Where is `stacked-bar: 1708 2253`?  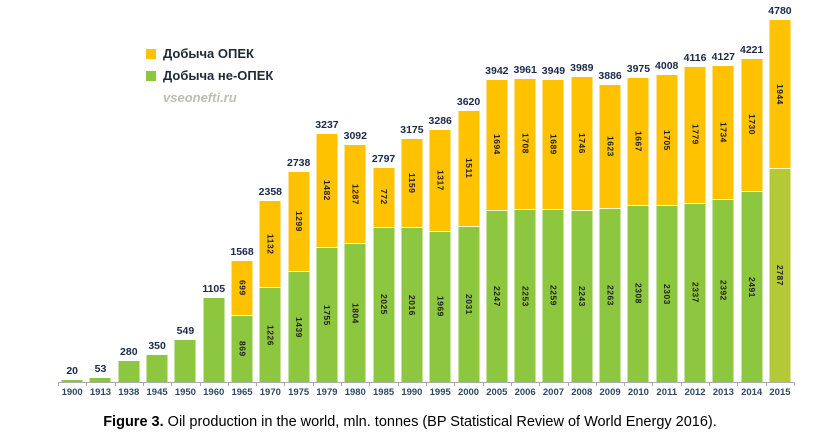
stacked-bar: 1708 2253 is located at coordinates (525, 230).